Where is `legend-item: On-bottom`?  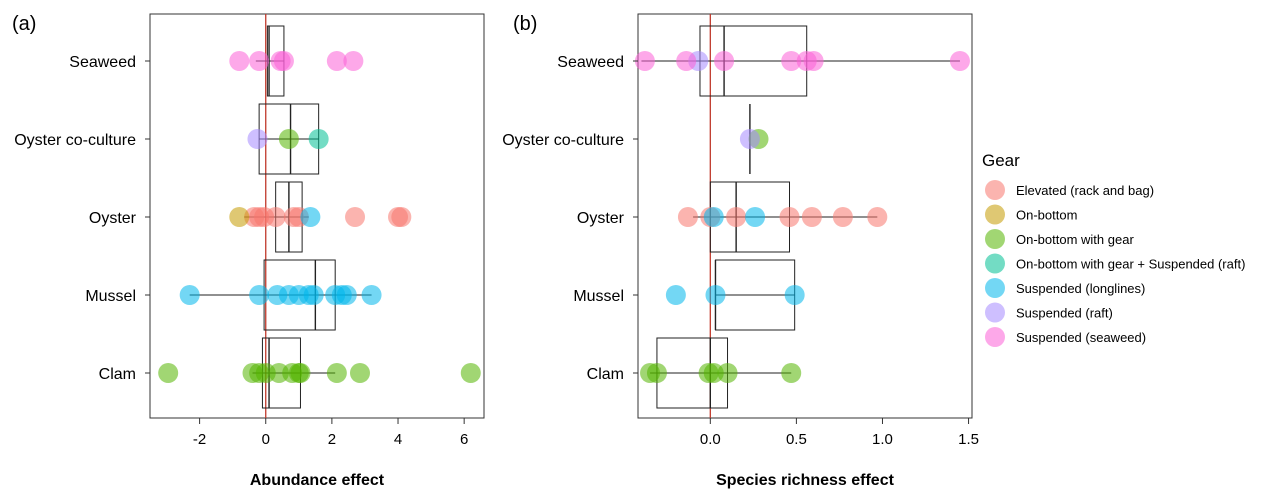 legend-item: On-bottom is located at coordinates (1031, 214).